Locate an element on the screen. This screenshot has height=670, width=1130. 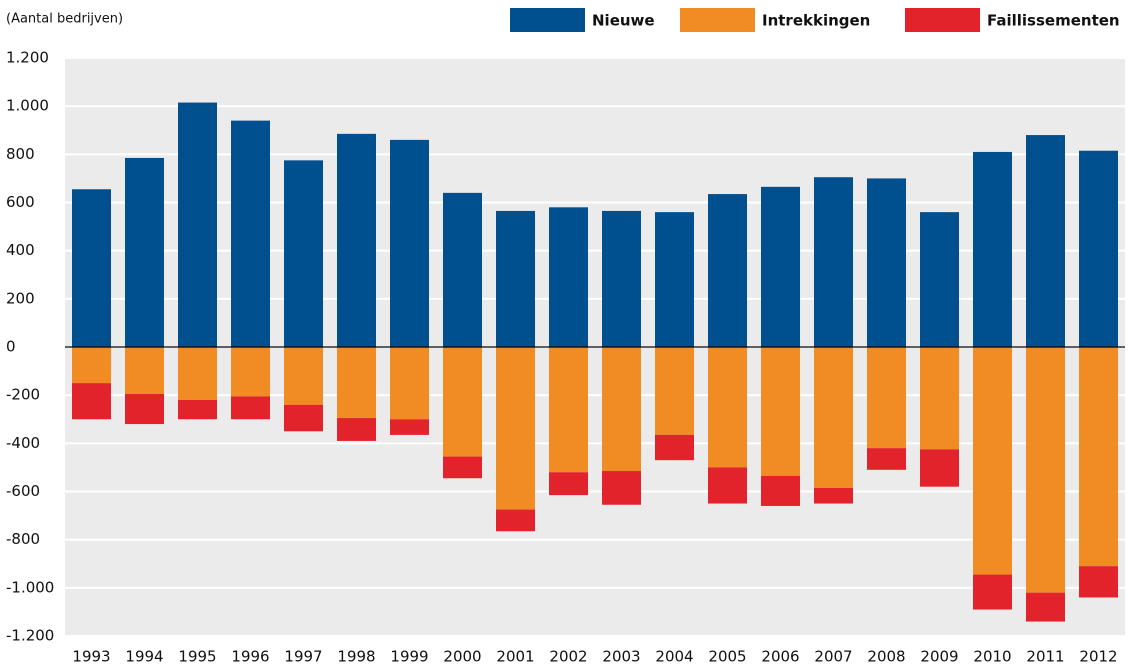
x-tick-label: 2000 is located at coordinates (462, 657).